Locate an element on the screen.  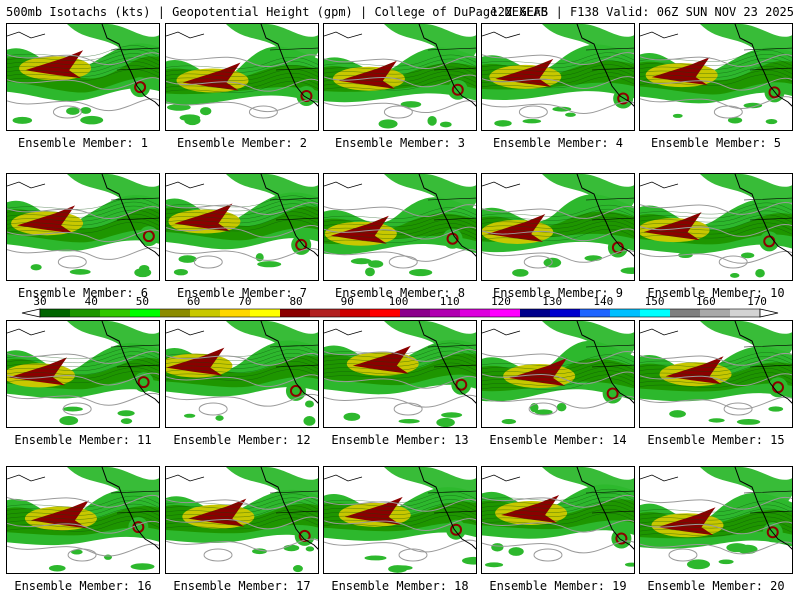
ensemble-member-label: Ensemble Member: 16 is located at coordinates (83, 586).